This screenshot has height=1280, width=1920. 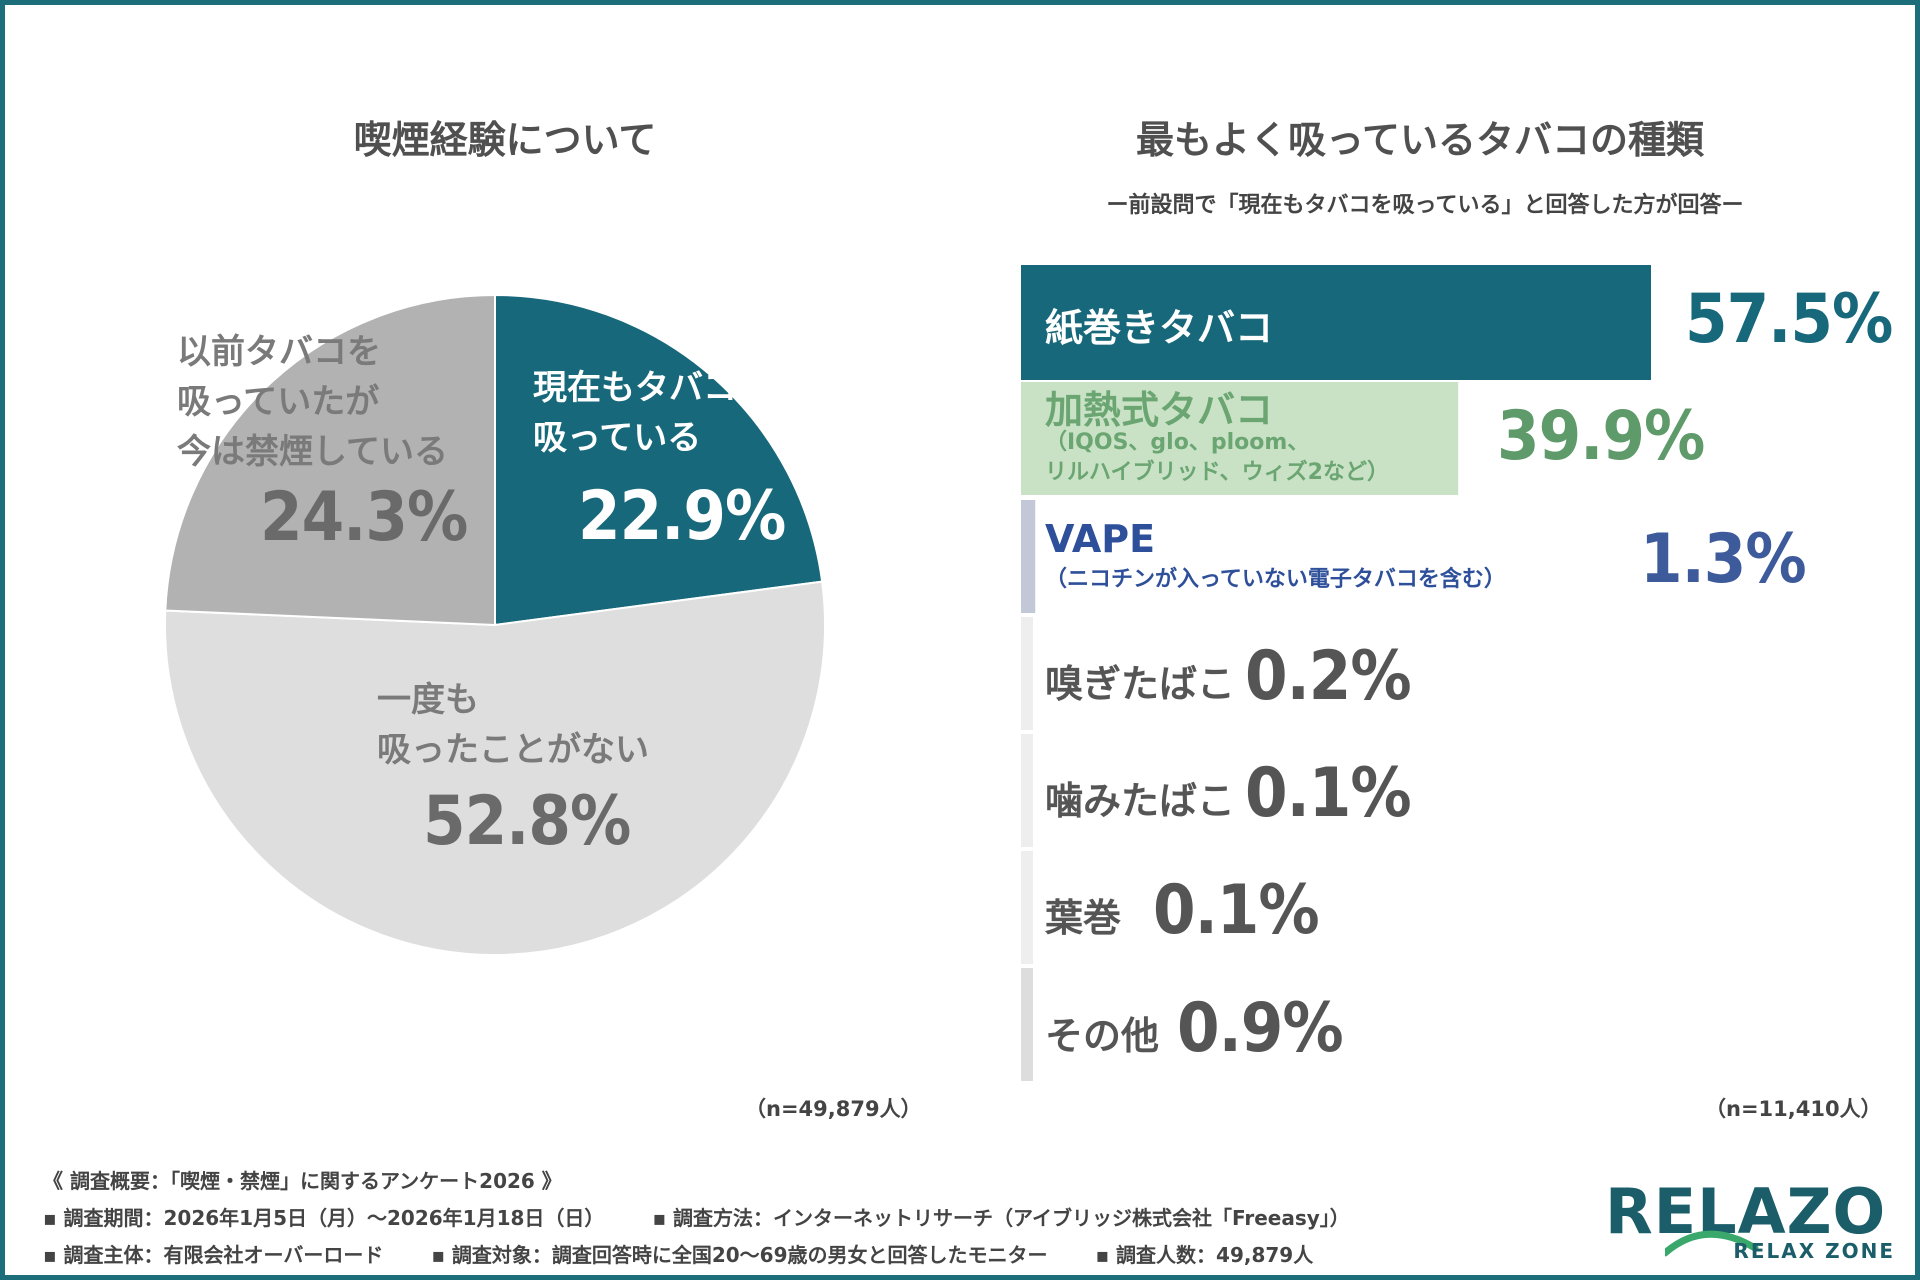 I want to click on logo-tagline: RELAX ZONE, so click(x=1814, y=1251).